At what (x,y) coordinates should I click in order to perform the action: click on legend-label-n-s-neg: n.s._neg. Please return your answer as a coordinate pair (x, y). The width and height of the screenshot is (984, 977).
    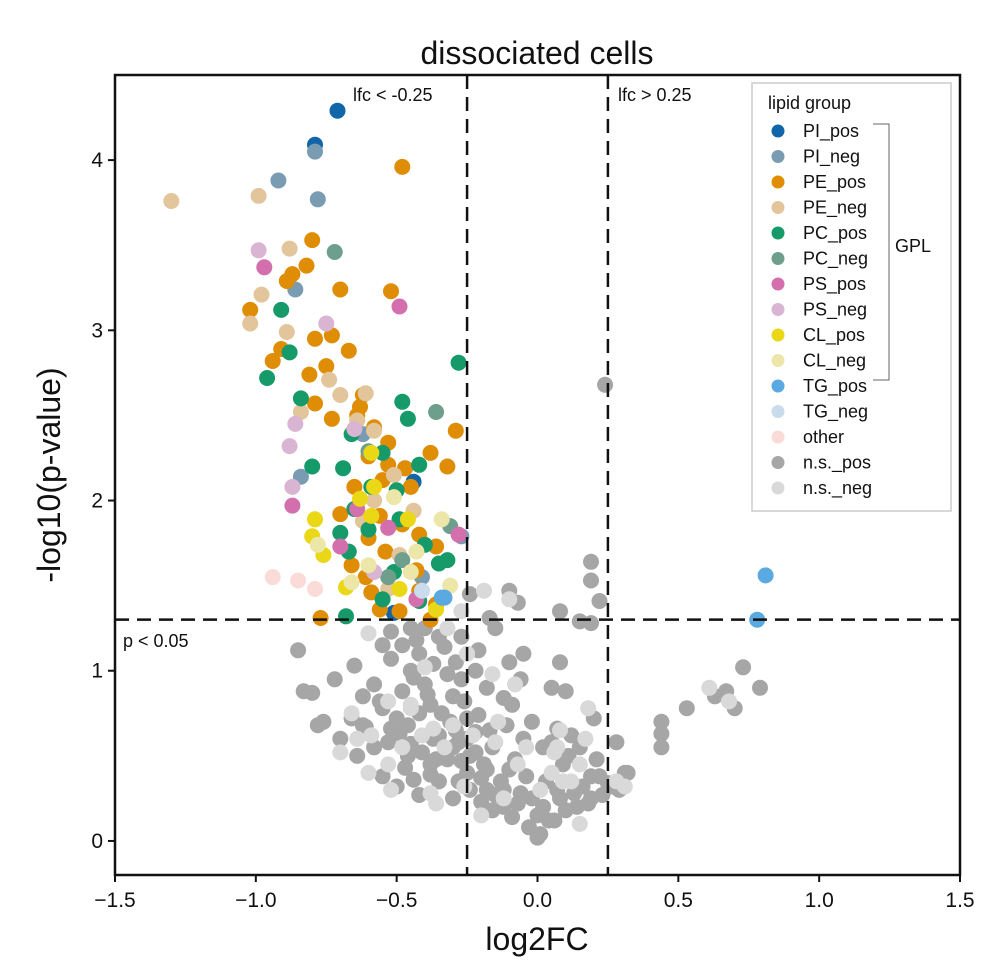
    Looking at the image, I should click on (837, 488).